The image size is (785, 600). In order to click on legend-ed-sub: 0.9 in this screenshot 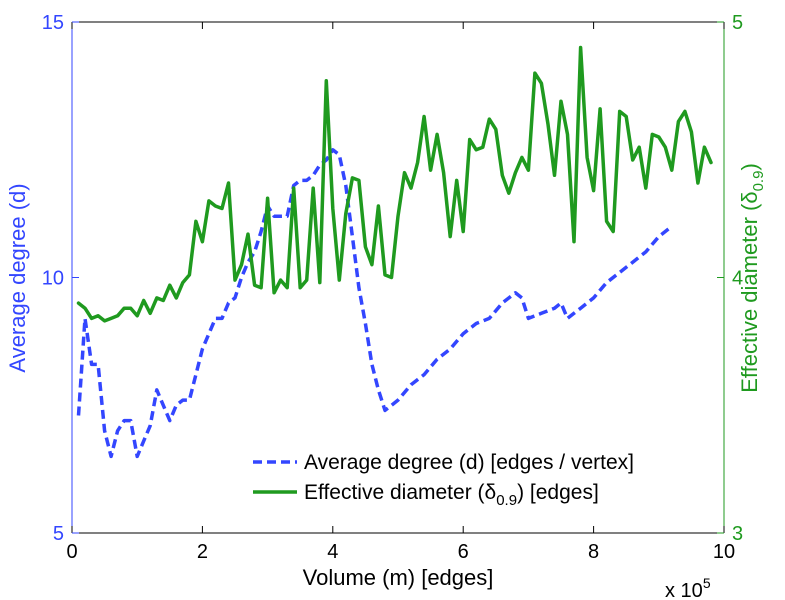, I will do `click(506, 500)`.